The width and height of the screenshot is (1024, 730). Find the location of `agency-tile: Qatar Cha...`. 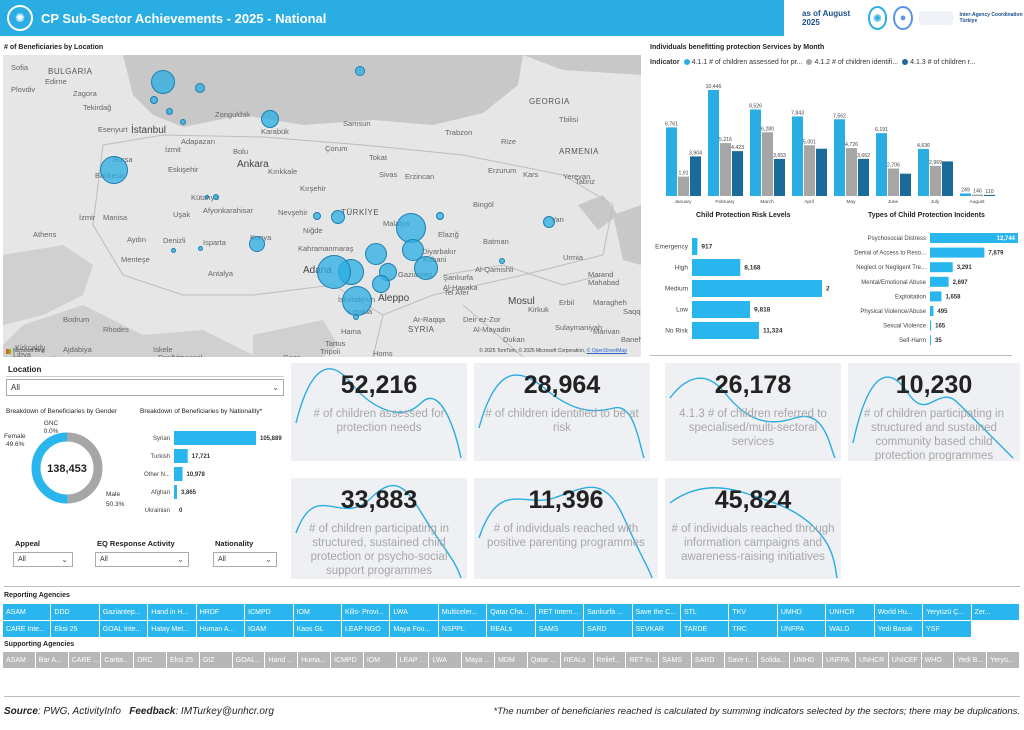

agency-tile: Qatar Cha... is located at coordinates (511, 612).